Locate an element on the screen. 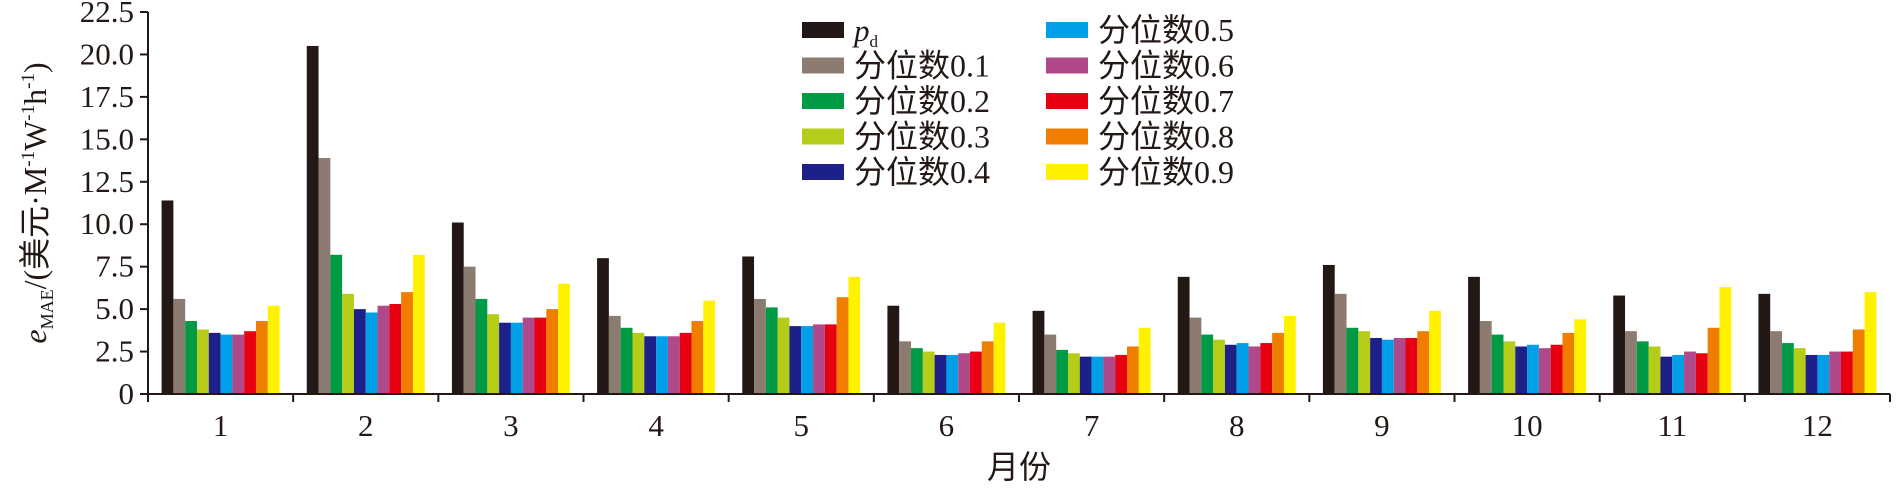 This screenshot has width=1900, height=488. x-tick-label: 2 is located at coordinates (366, 425).